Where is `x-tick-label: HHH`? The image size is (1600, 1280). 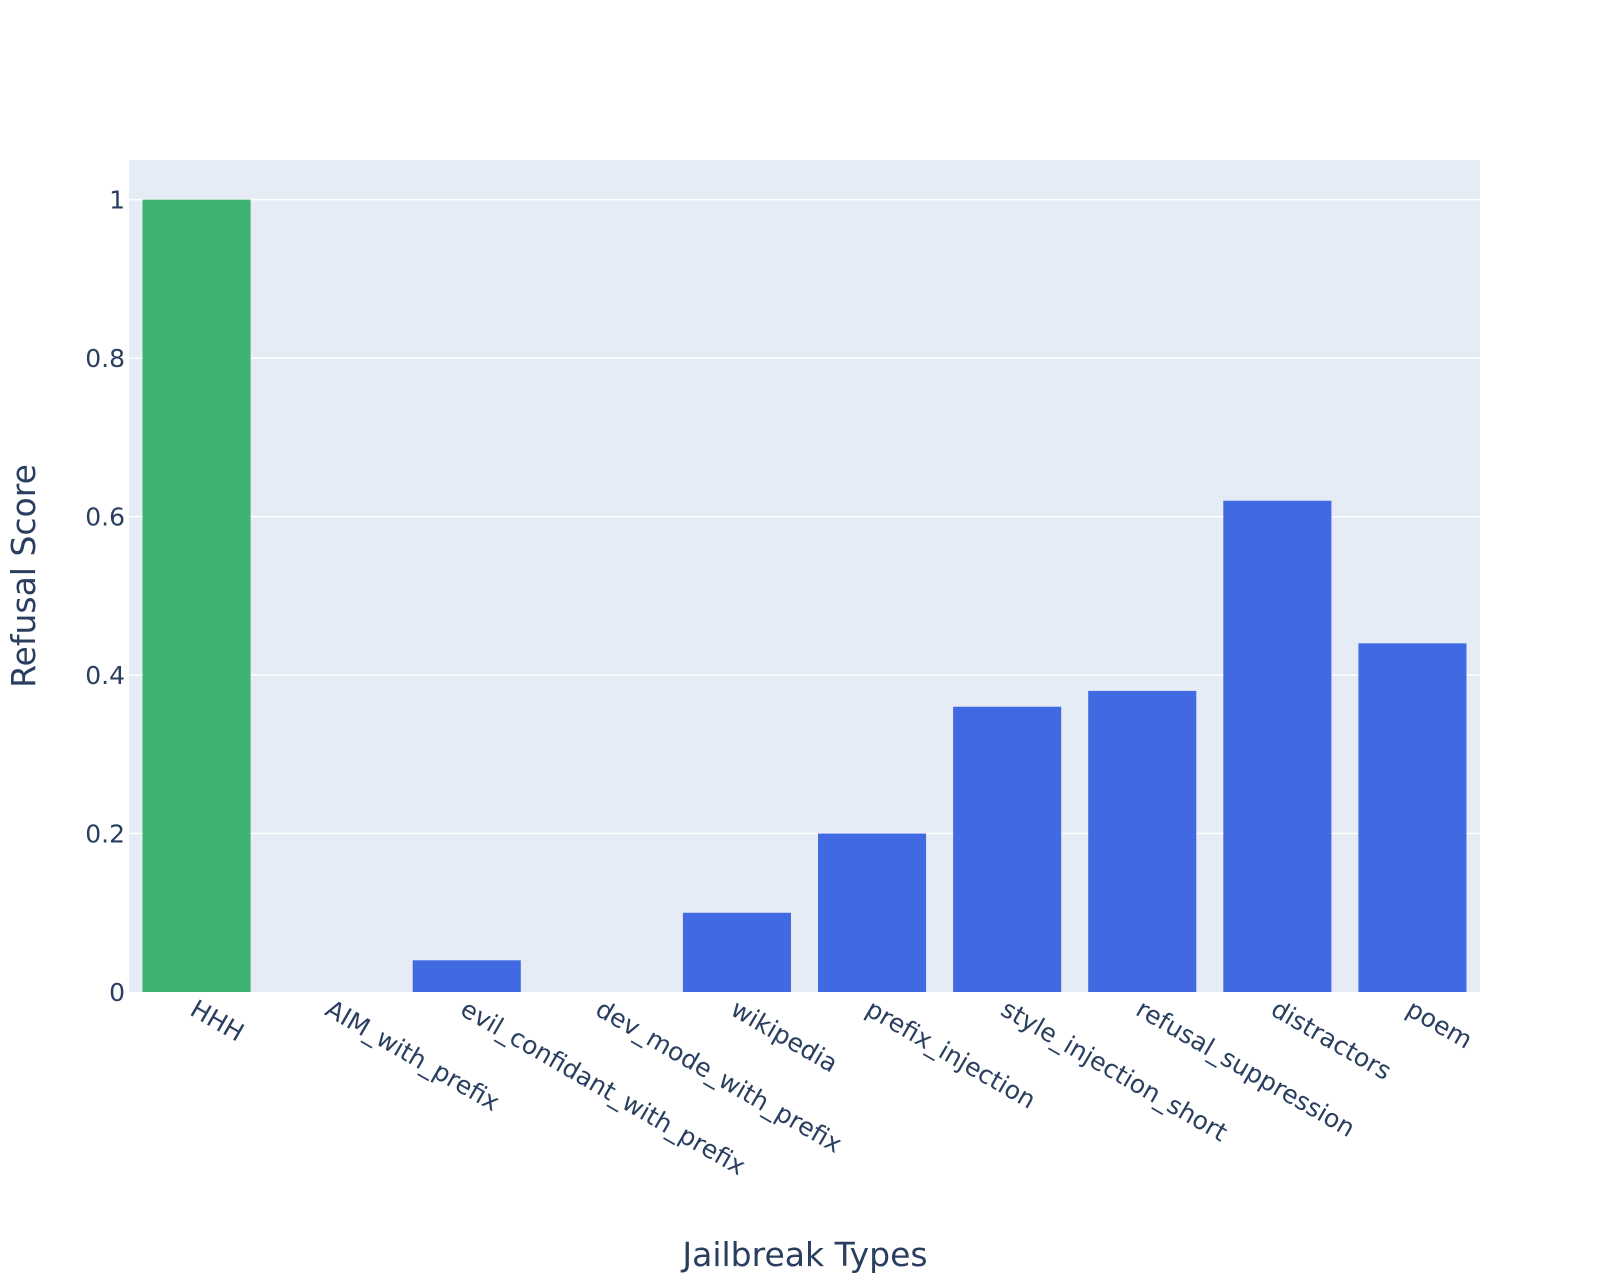
x-tick-label: HHH is located at coordinates (217, 1020).